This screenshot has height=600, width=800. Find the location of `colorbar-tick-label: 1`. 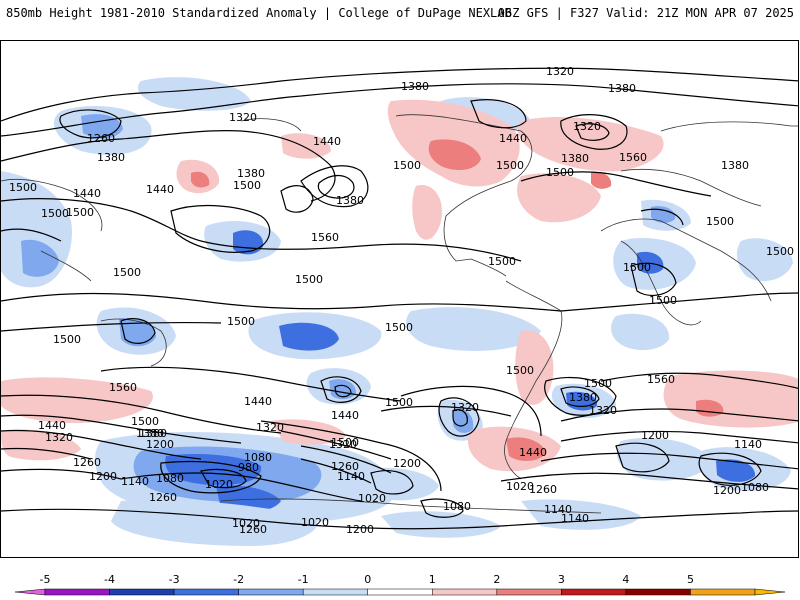

colorbar-tick-label: 1 is located at coordinates (432, 579).